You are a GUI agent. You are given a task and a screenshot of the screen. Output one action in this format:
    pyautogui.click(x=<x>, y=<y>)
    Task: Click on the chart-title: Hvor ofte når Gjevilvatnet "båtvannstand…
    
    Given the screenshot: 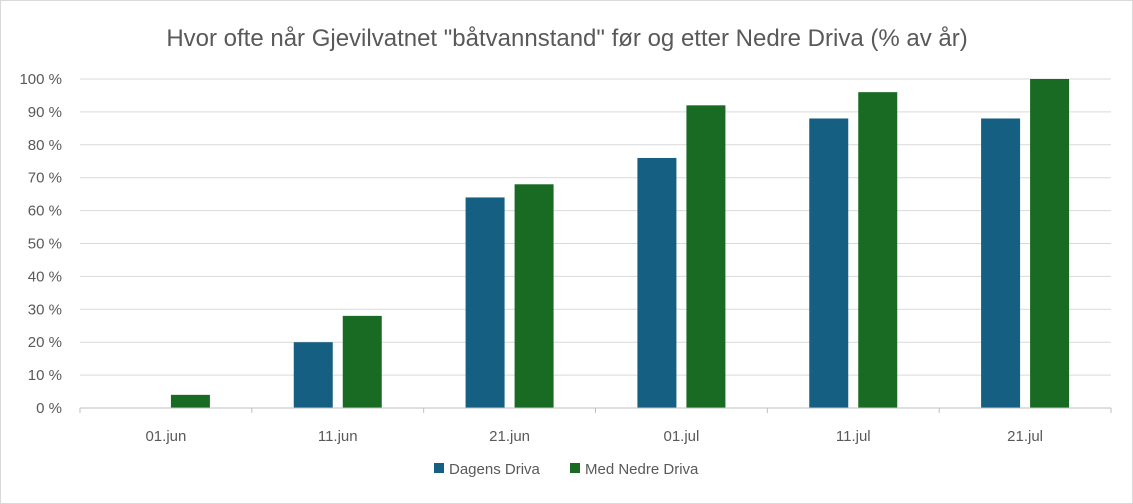 What is the action you would take?
    pyautogui.click(x=566, y=38)
    